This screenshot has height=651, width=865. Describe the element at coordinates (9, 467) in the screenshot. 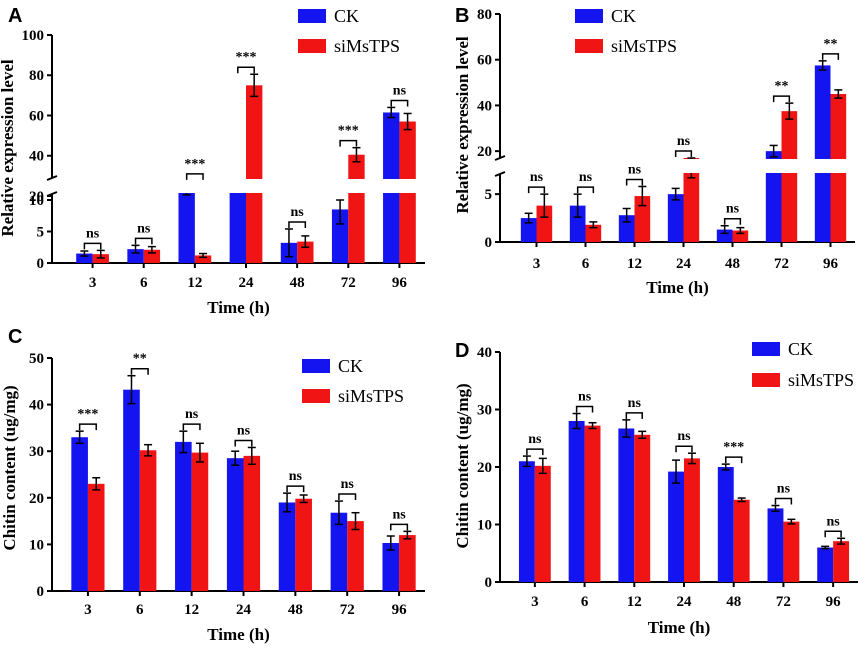

I see `y-axis-label: Chitin content (ug/mg)` at that location.